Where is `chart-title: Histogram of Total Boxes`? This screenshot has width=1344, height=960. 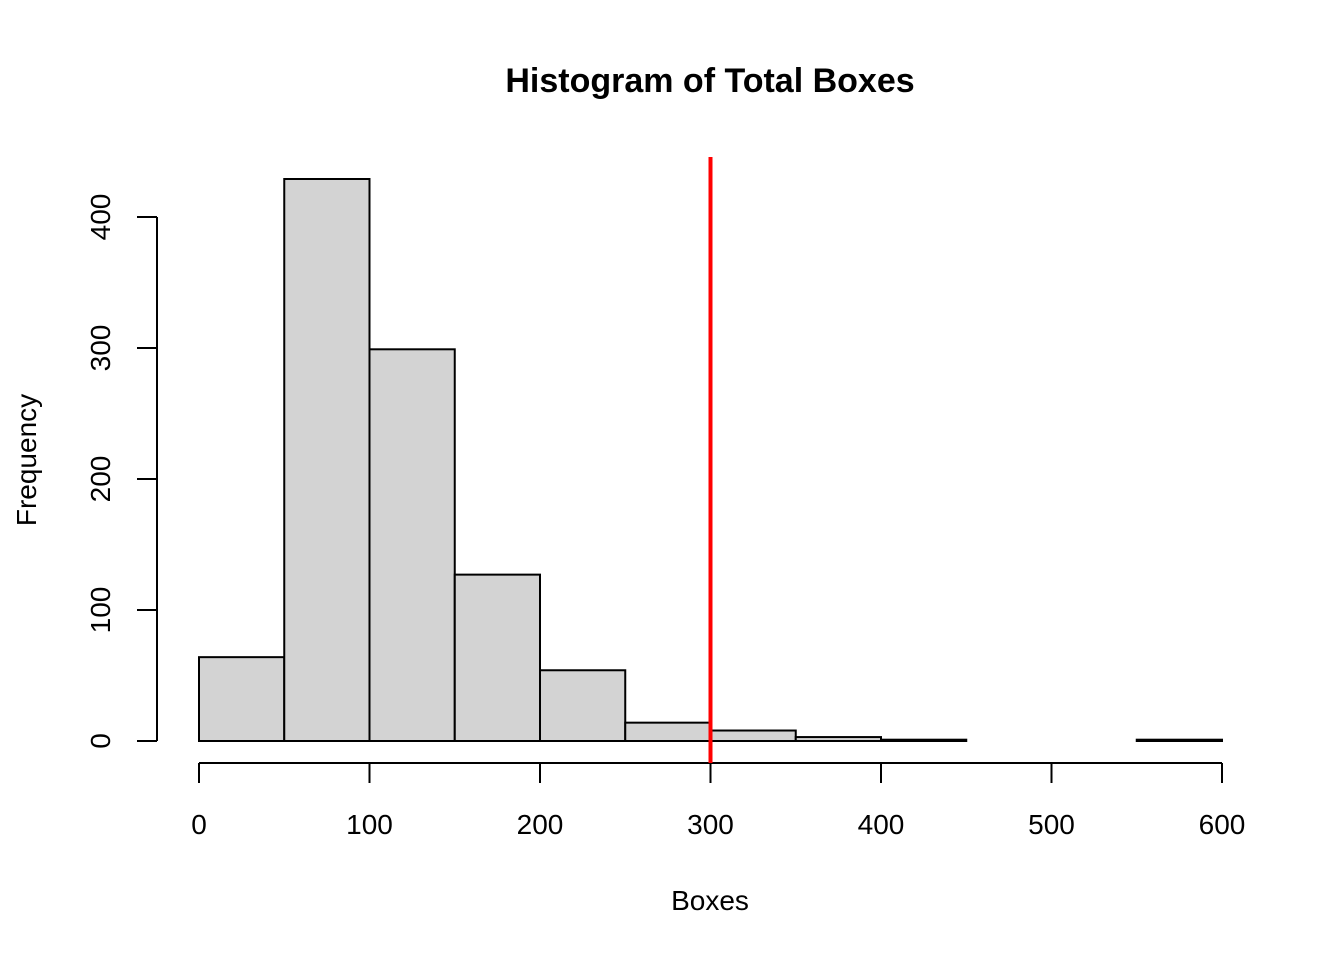
chart-title: Histogram of Total Boxes is located at coordinates (709, 81).